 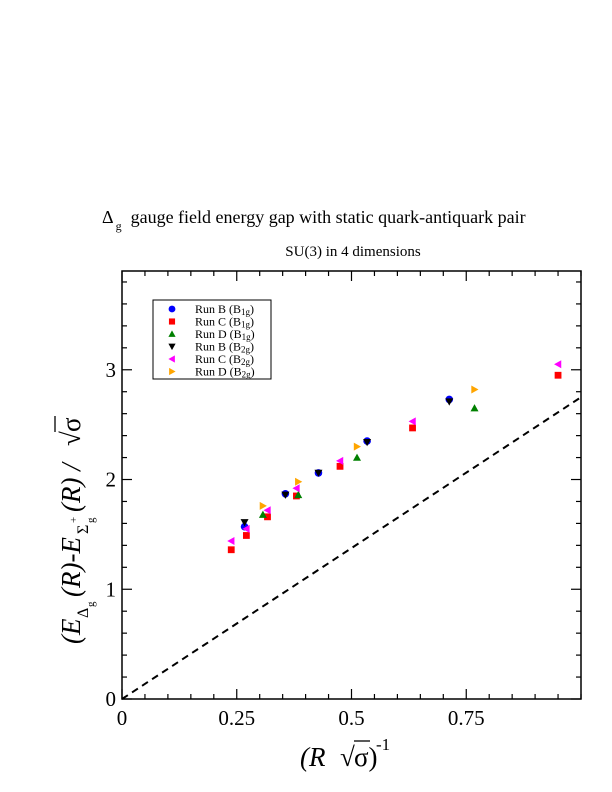 What do you see at coordinates (108, 217) in the screenshot?
I see `title-symbol: Δ` at bounding box center [108, 217].